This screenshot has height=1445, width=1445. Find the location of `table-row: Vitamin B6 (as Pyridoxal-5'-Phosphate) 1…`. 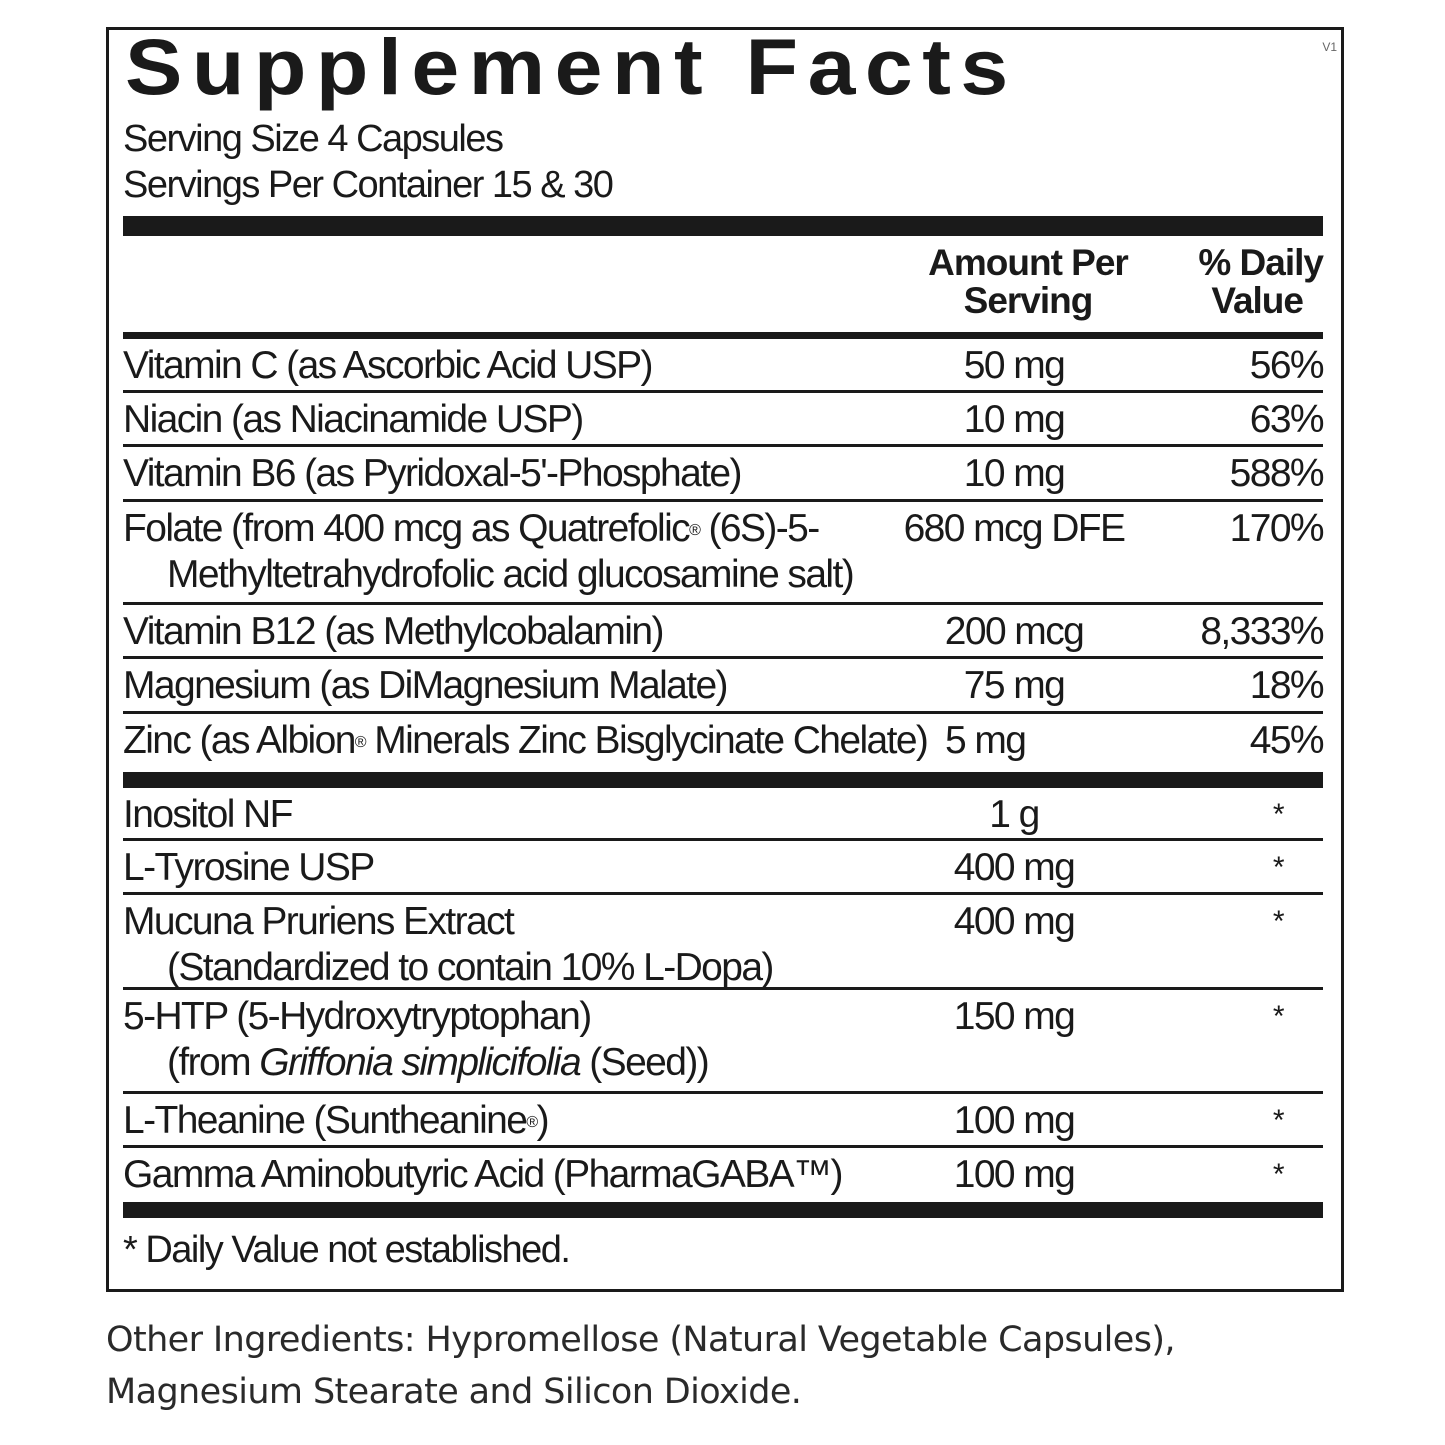

table-row: Vitamin B6 (as Pyridoxal-5'-Phosphate) 1… is located at coordinates (724, 474).